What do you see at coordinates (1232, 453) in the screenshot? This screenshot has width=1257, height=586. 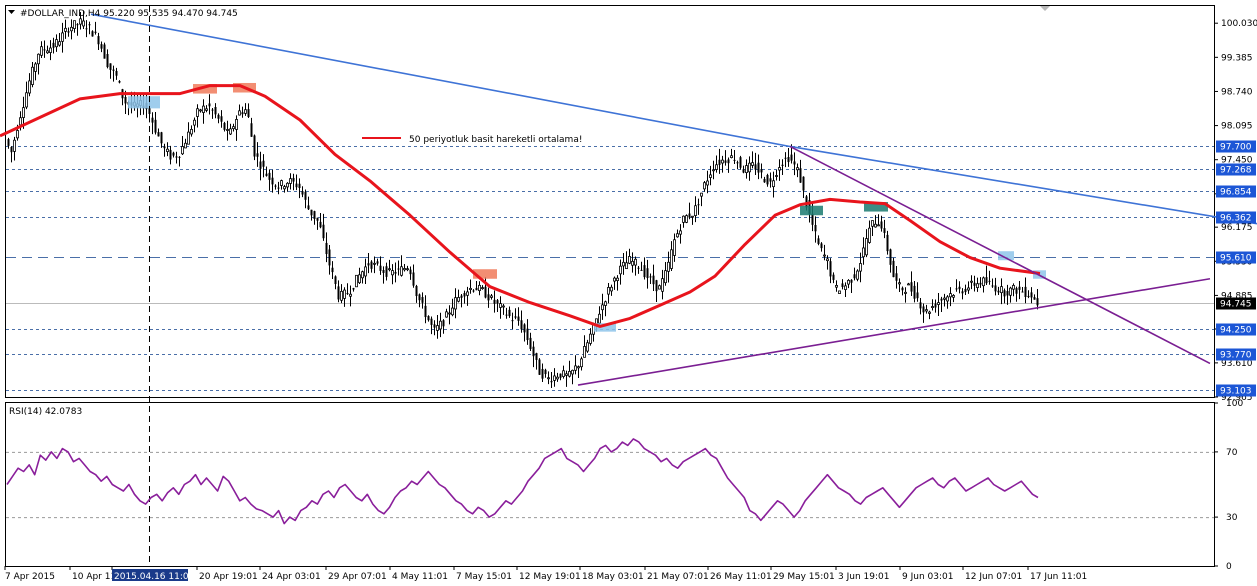 I see `rsi-tick-label: 70` at bounding box center [1232, 453].